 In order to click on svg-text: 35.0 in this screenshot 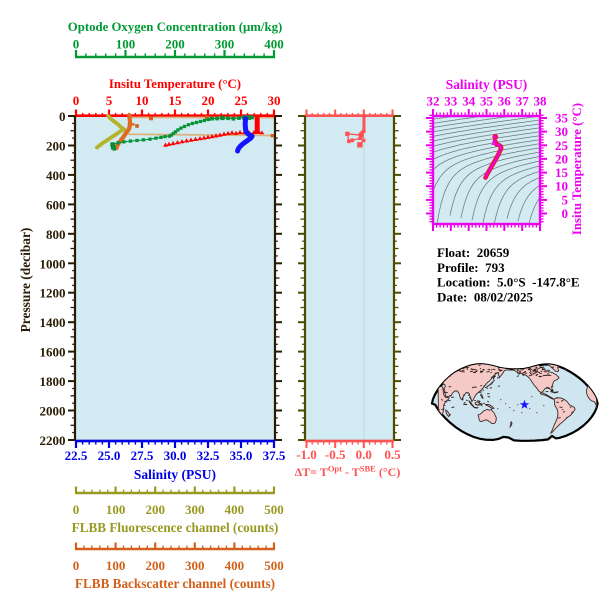, I will do `click(241, 455)`.